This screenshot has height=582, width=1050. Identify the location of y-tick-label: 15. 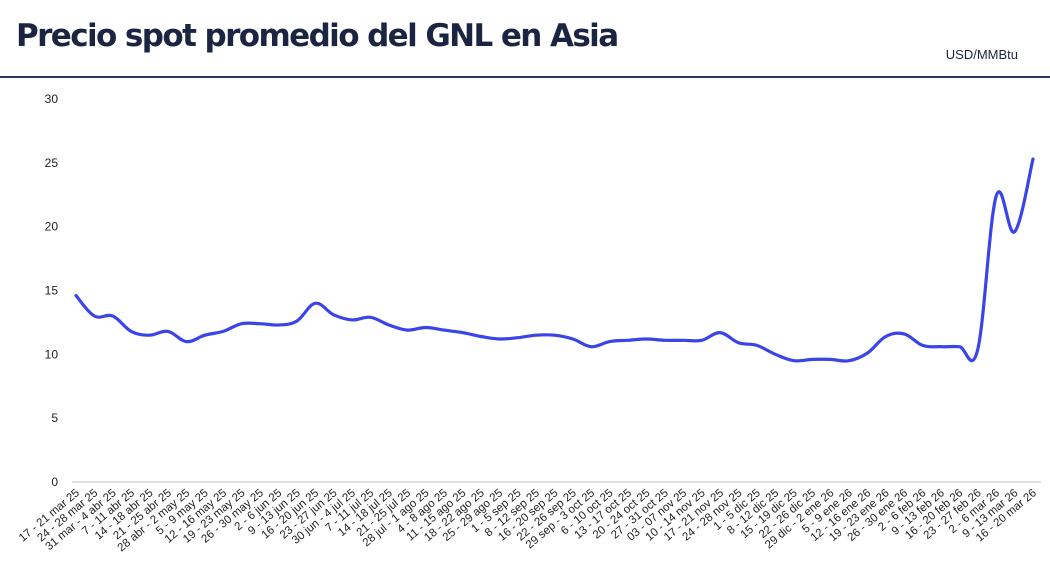
(52, 291).